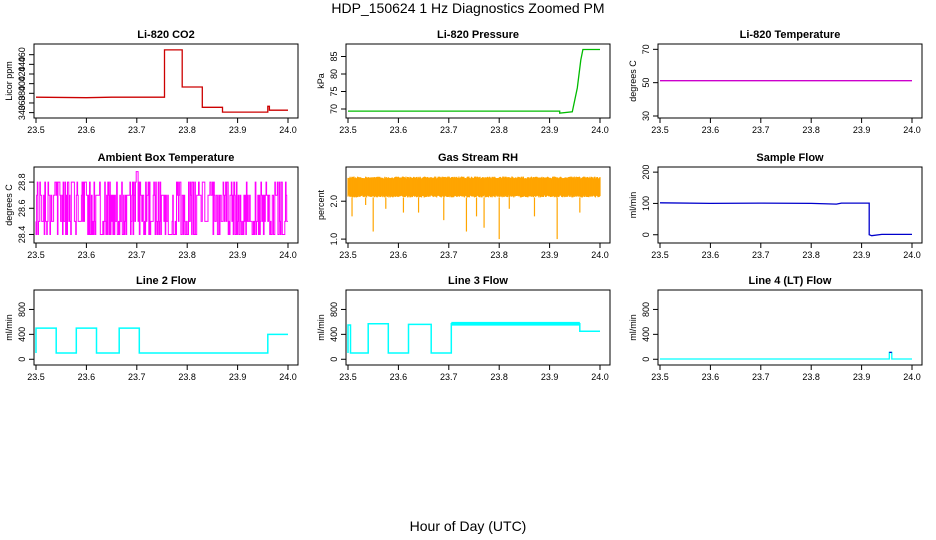  What do you see at coordinates (478, 35) in the screenshot?
I see `panel-title: Li-820 Pressure` at bounding box center [478, 35].